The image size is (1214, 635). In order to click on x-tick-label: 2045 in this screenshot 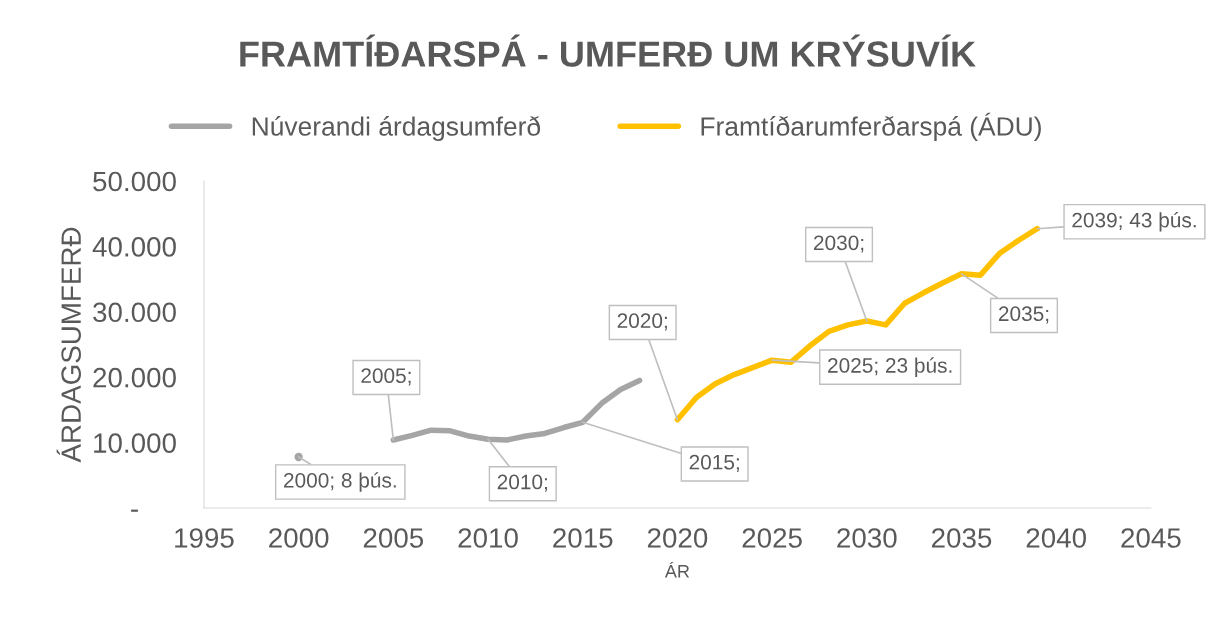, I will do `click(1151, 538)`.